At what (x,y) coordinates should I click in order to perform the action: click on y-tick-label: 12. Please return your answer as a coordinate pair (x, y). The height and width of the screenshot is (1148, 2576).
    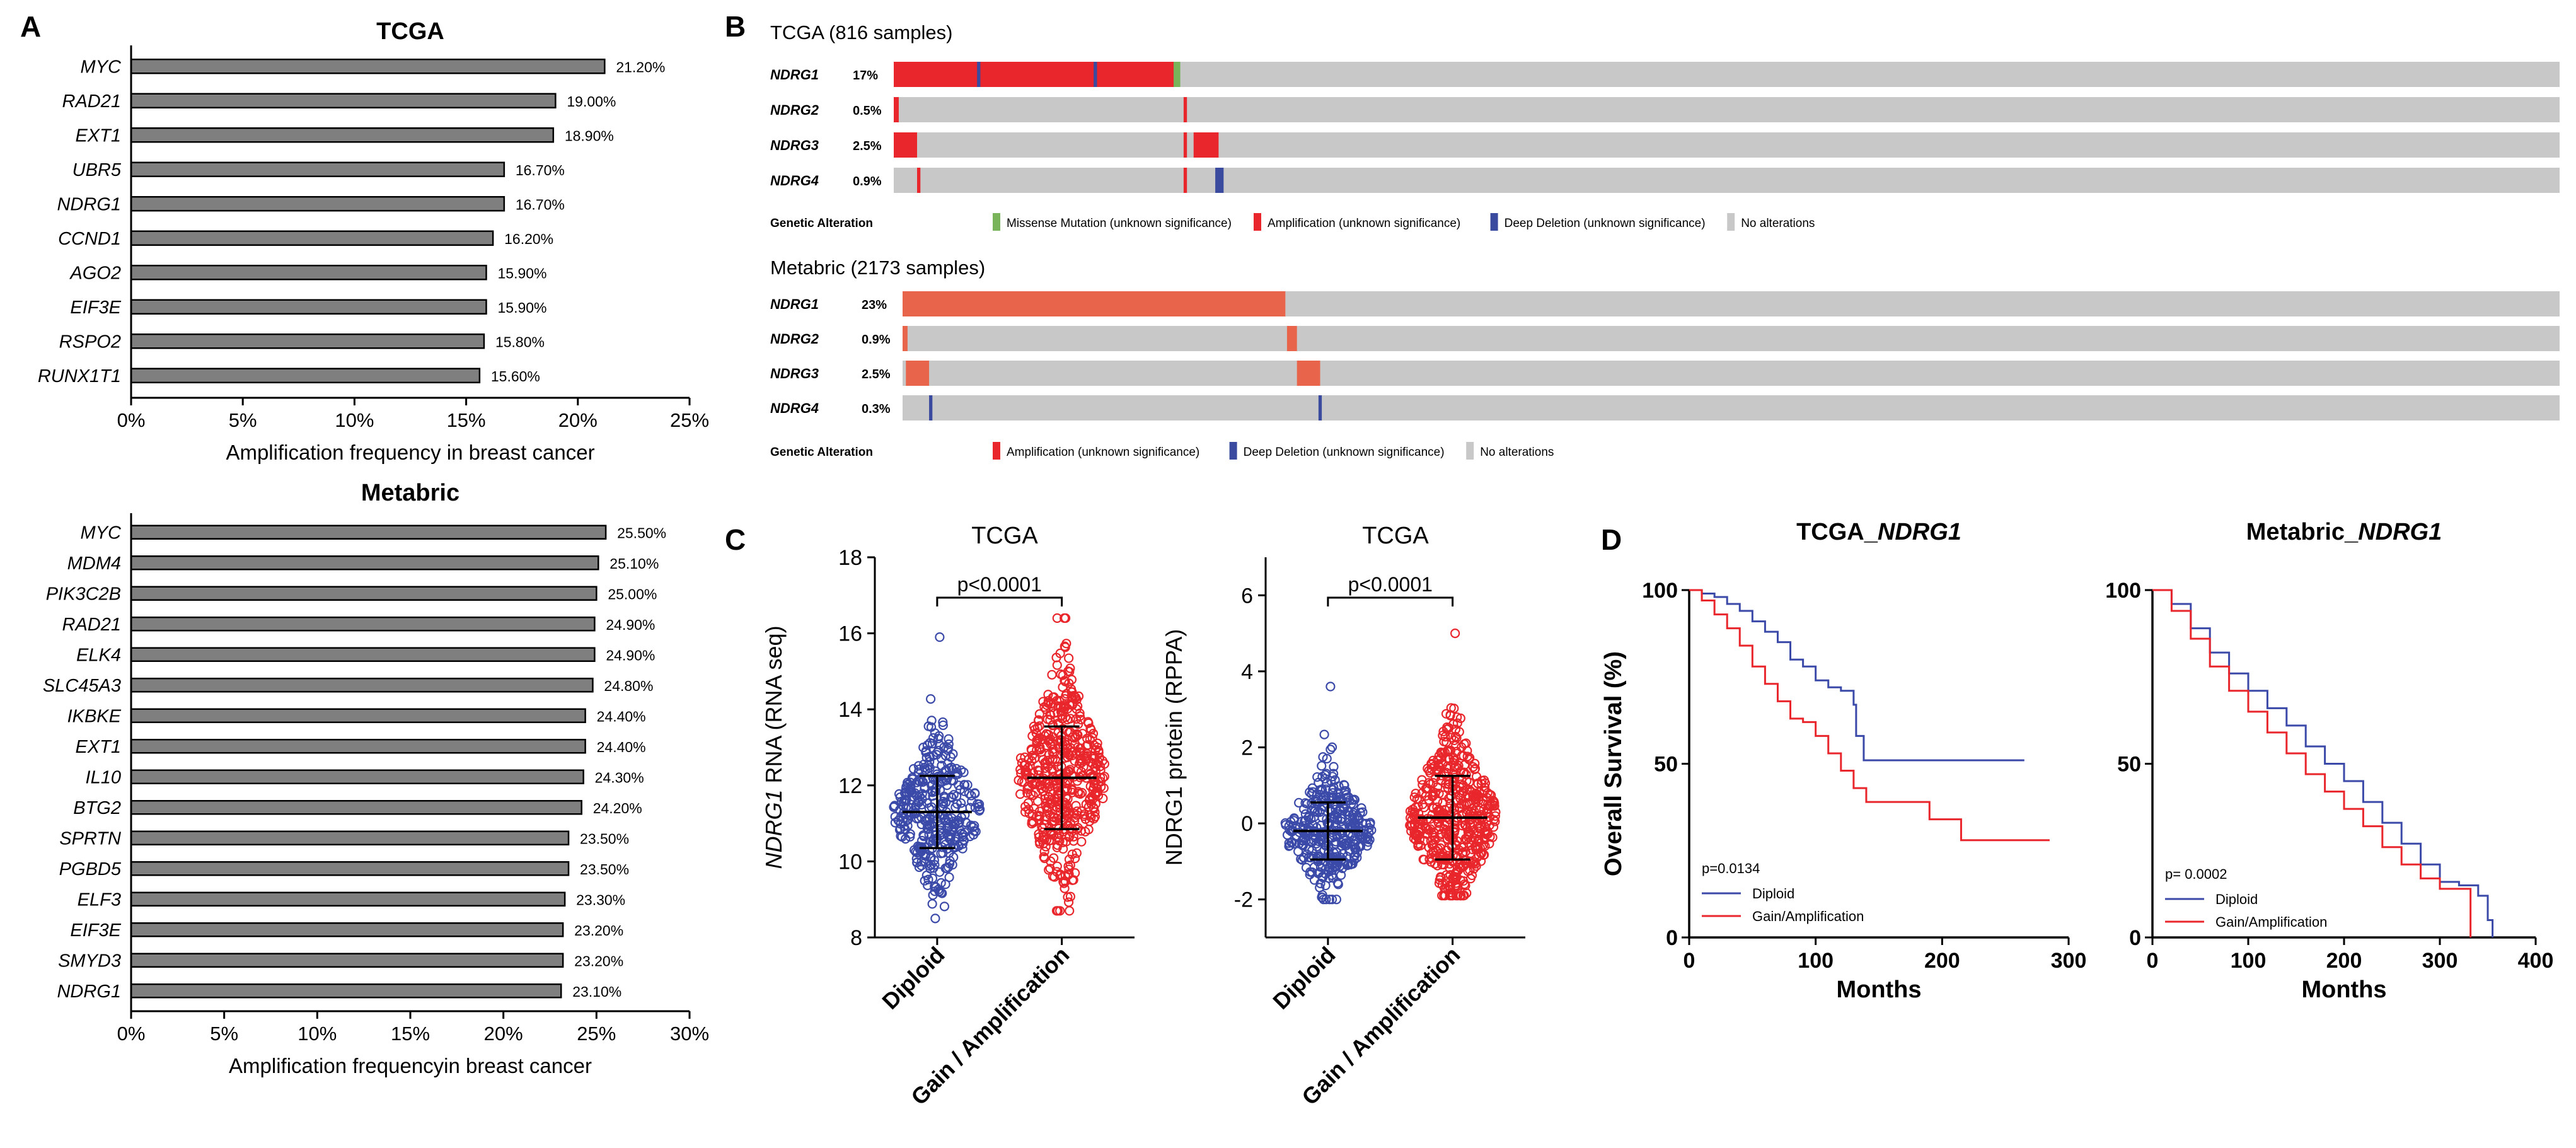
    Looking at the image, I should click on (850, 786).